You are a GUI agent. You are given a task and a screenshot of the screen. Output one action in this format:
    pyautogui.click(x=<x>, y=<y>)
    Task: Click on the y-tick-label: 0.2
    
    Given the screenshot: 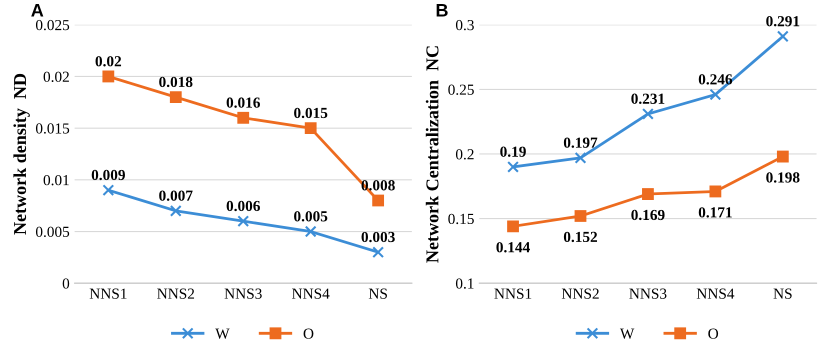 What is the action you would take?
    pyautogui.click(x=465, y=154)
    